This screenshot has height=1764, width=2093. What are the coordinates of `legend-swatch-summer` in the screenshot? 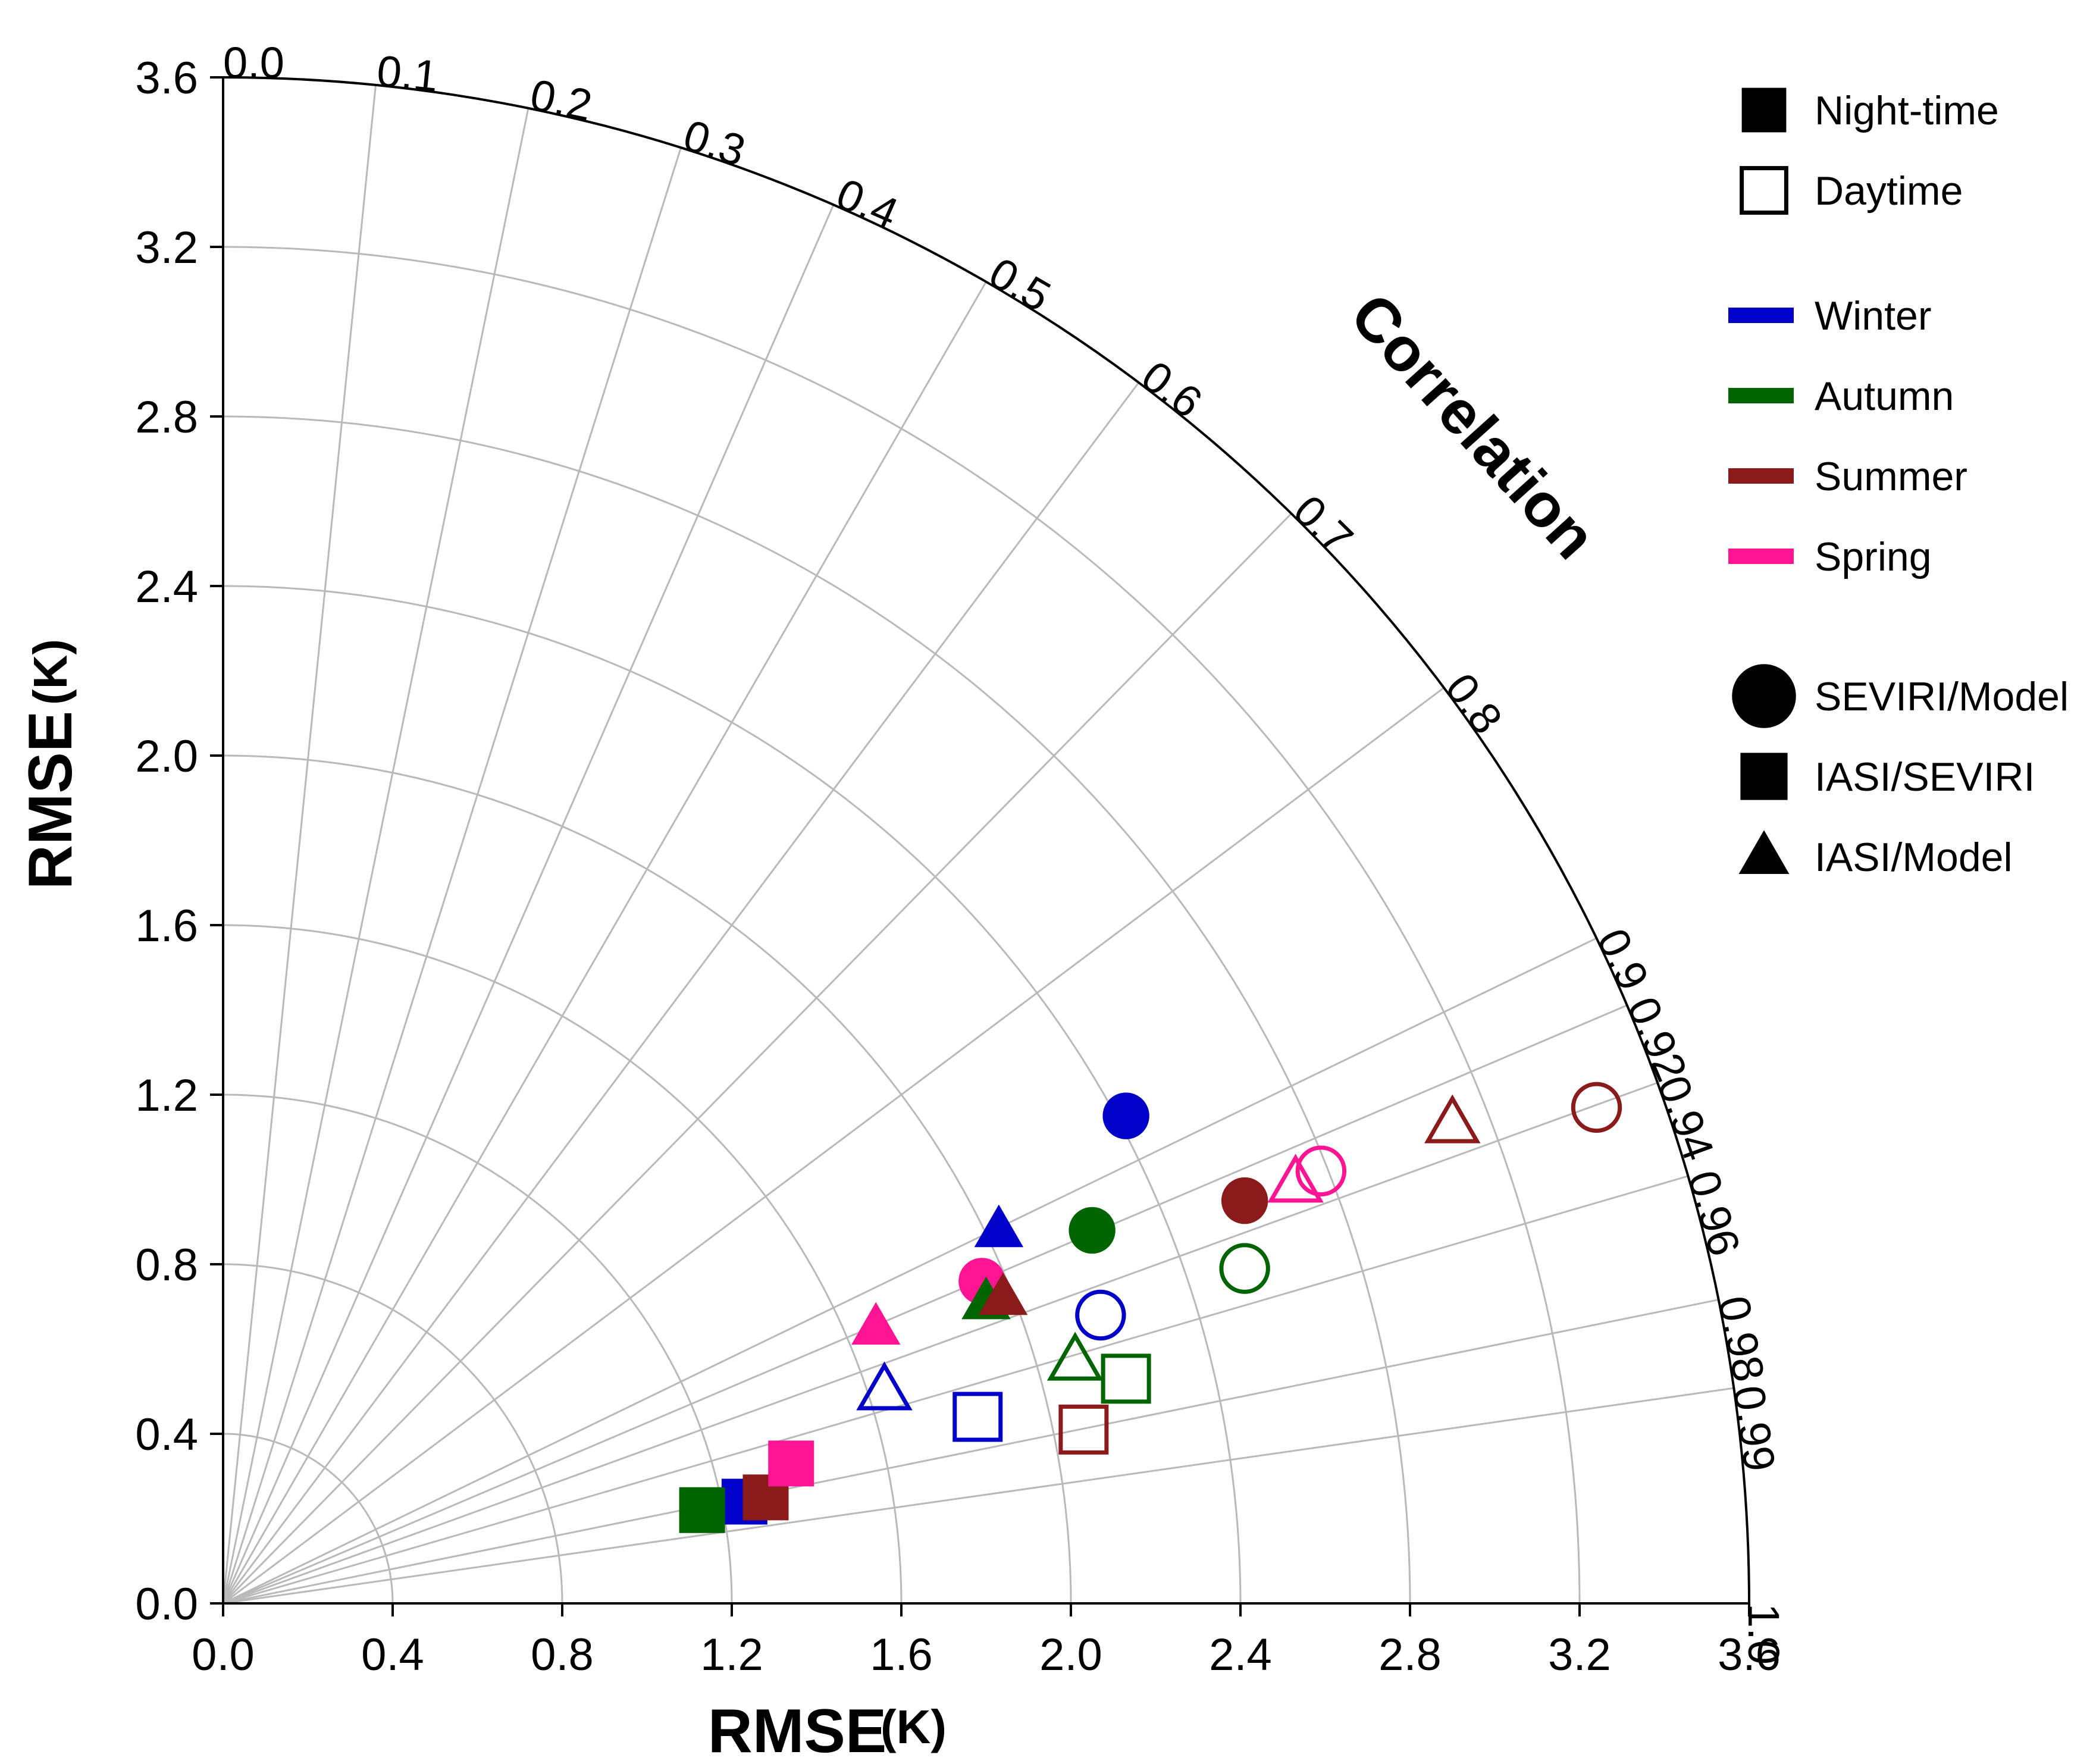 It's located at (1761, 476).